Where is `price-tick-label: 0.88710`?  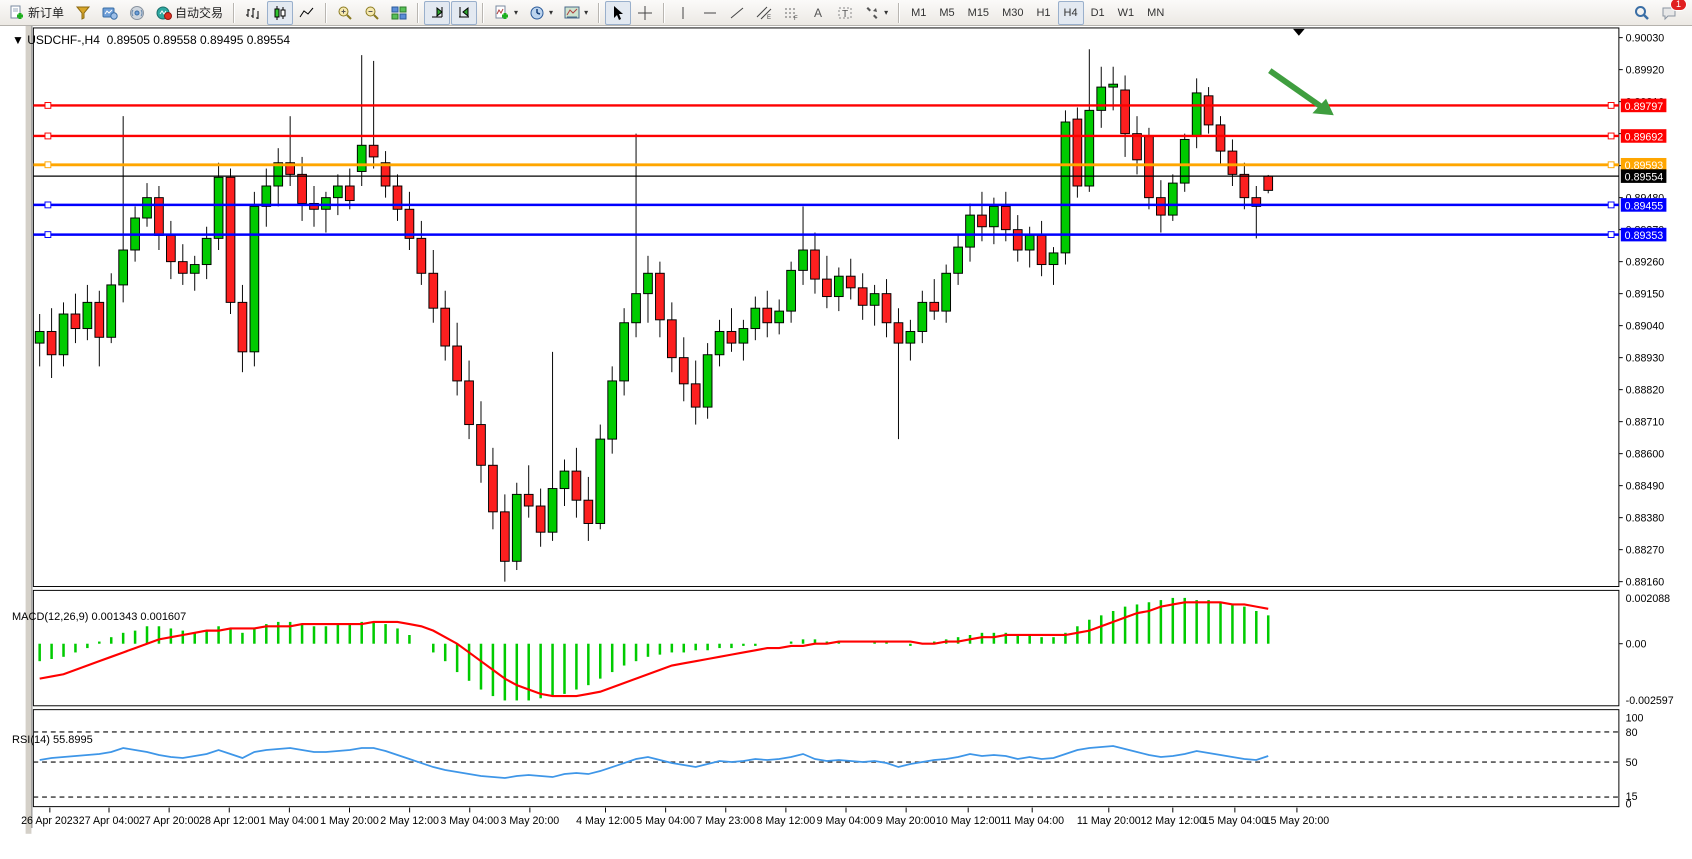 price-tick-label: 0.88710 is located at coordinates (1645, 423).